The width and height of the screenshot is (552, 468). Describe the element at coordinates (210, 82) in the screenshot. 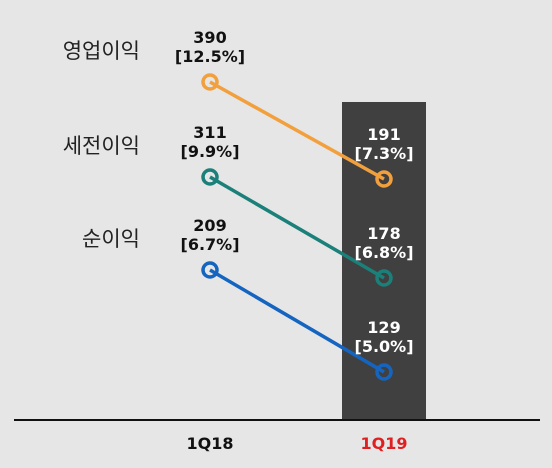

I see `series-1-point-1Q18` at that location.